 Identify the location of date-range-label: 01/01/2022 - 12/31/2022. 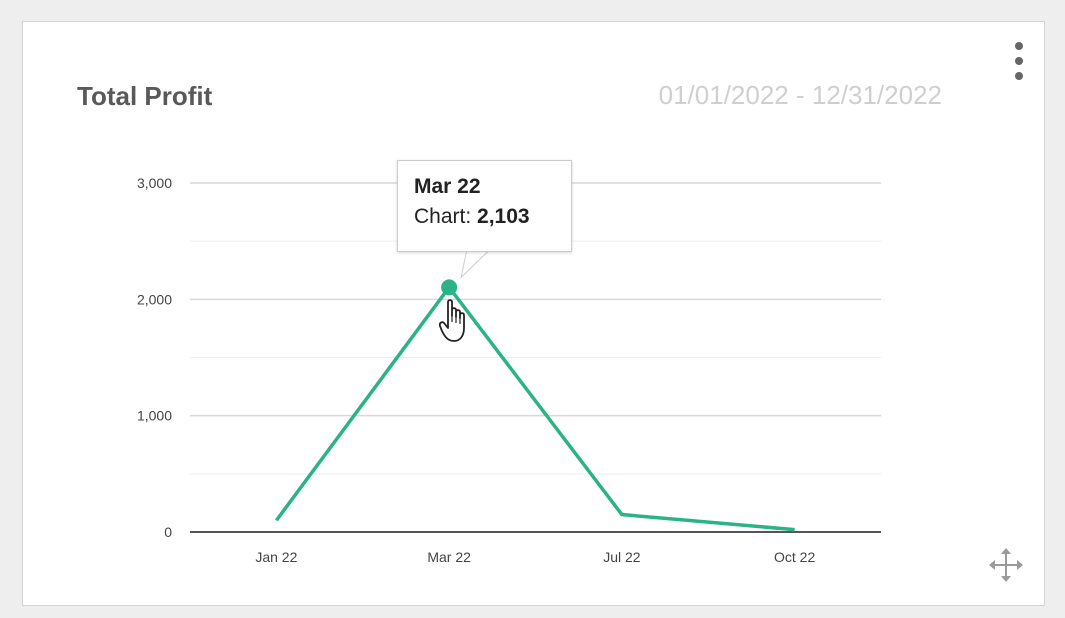
(800, 95).